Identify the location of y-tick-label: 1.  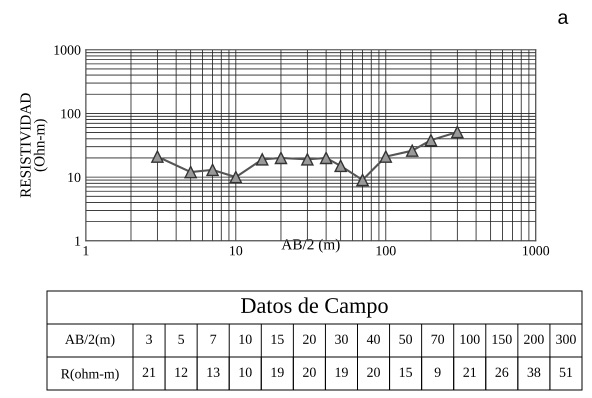
(77, 241).